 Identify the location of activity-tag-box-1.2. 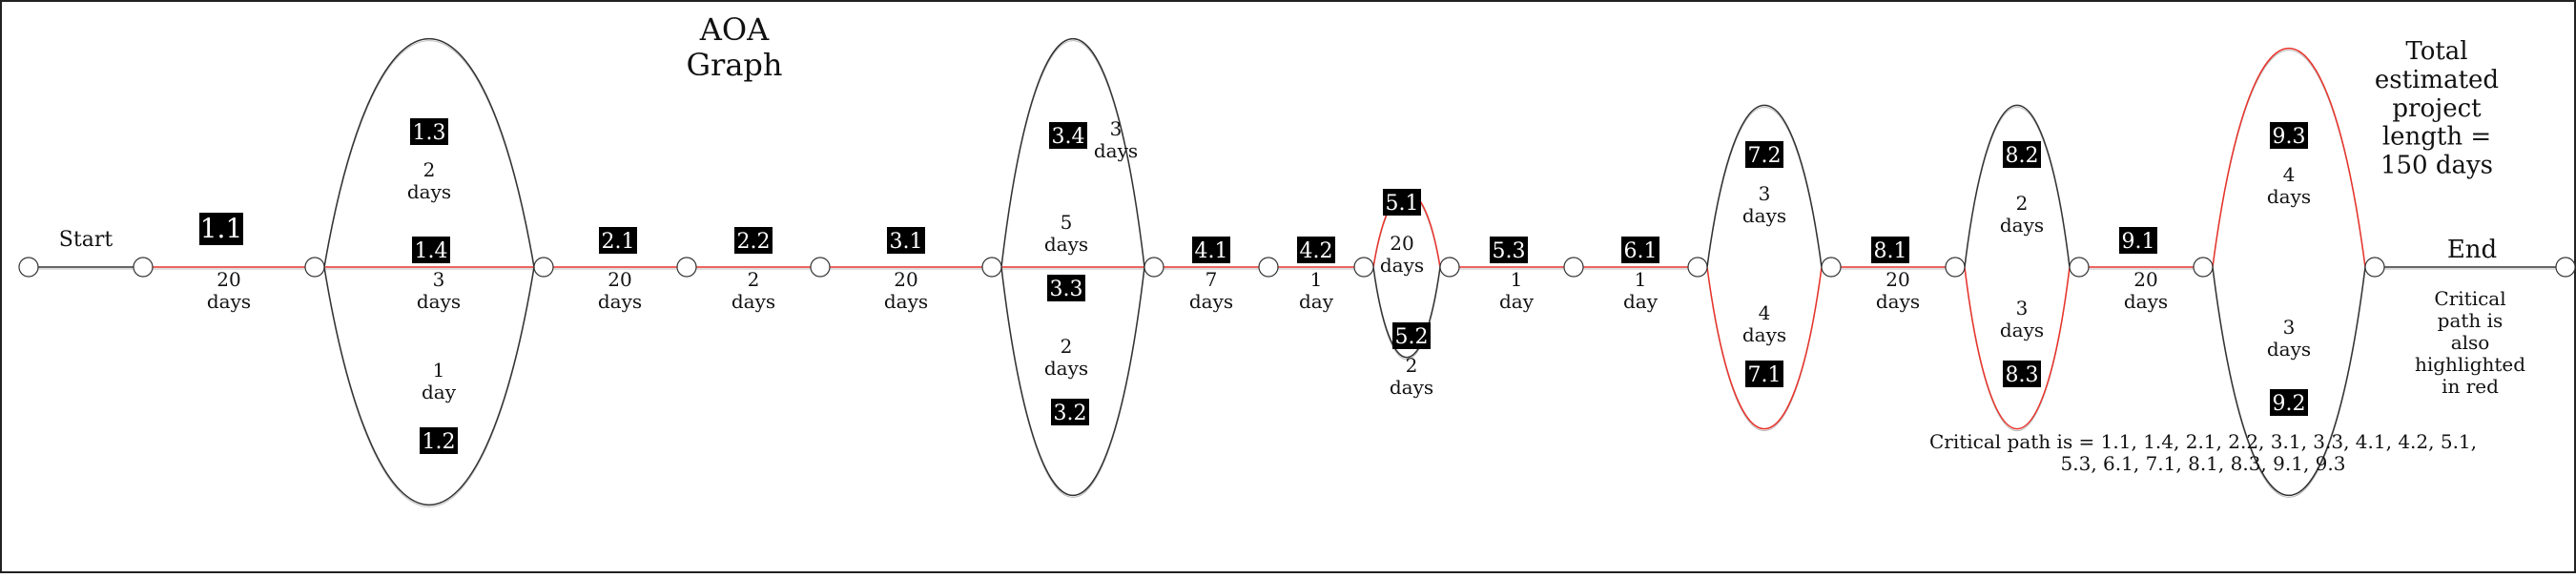
(439, 441).